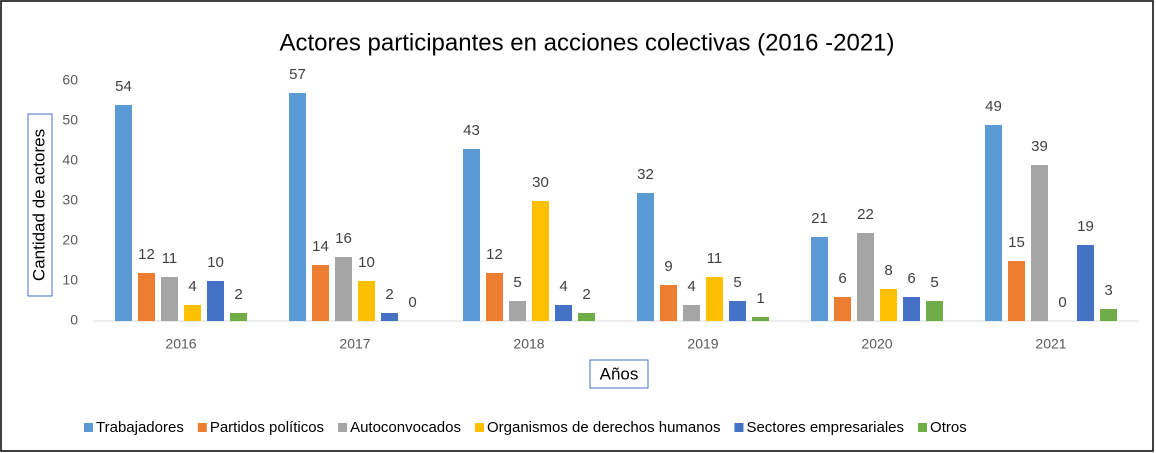  I want to click on y-tick-label: 20, so click(70, 240).